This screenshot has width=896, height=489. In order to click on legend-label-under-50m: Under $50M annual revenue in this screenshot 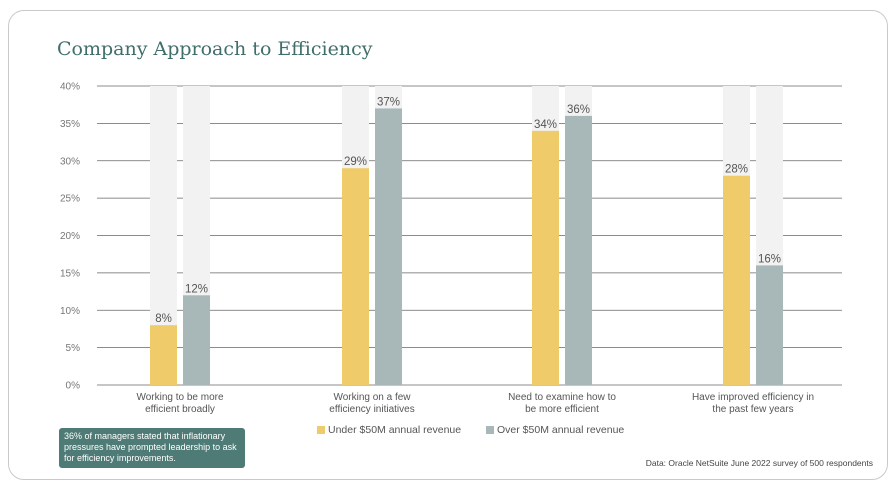, I will do `click(395, 430)`.